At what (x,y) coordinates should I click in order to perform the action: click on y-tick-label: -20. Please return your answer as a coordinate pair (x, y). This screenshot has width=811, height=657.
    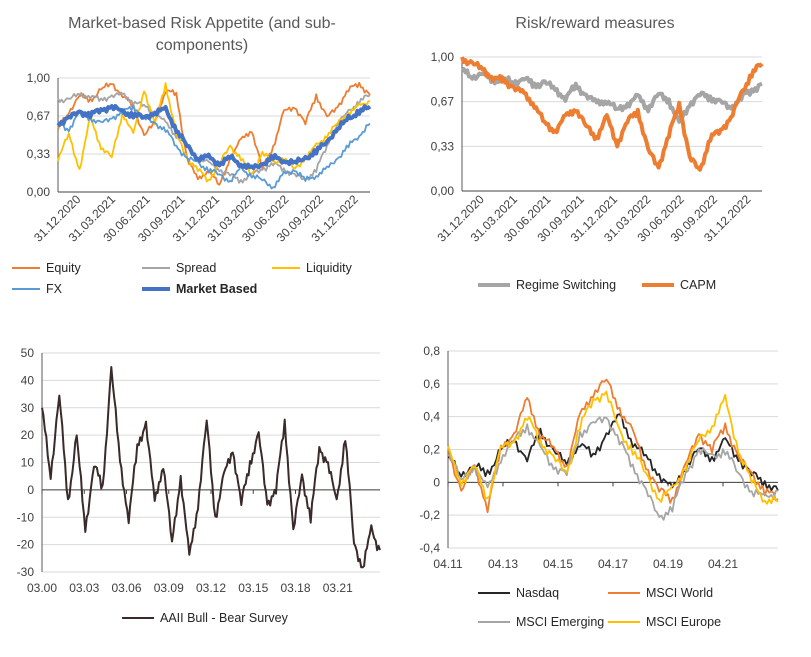
    Looking at the image, I should click on (26, 545).